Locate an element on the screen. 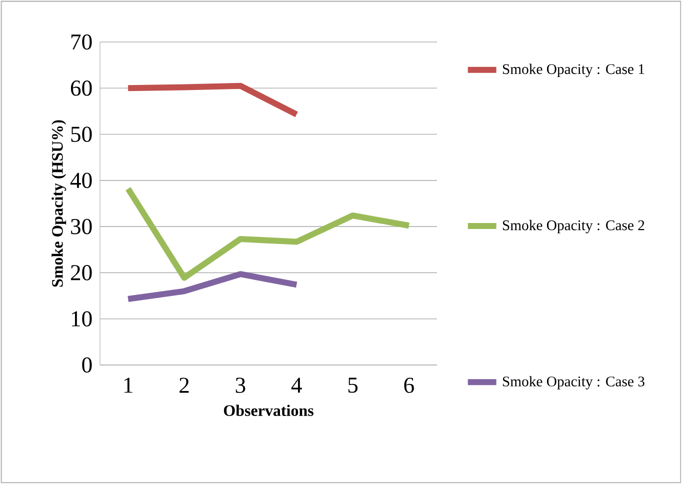  legend-label: Smoke Opacity : Case 3 is located at coordinates (573, 383).